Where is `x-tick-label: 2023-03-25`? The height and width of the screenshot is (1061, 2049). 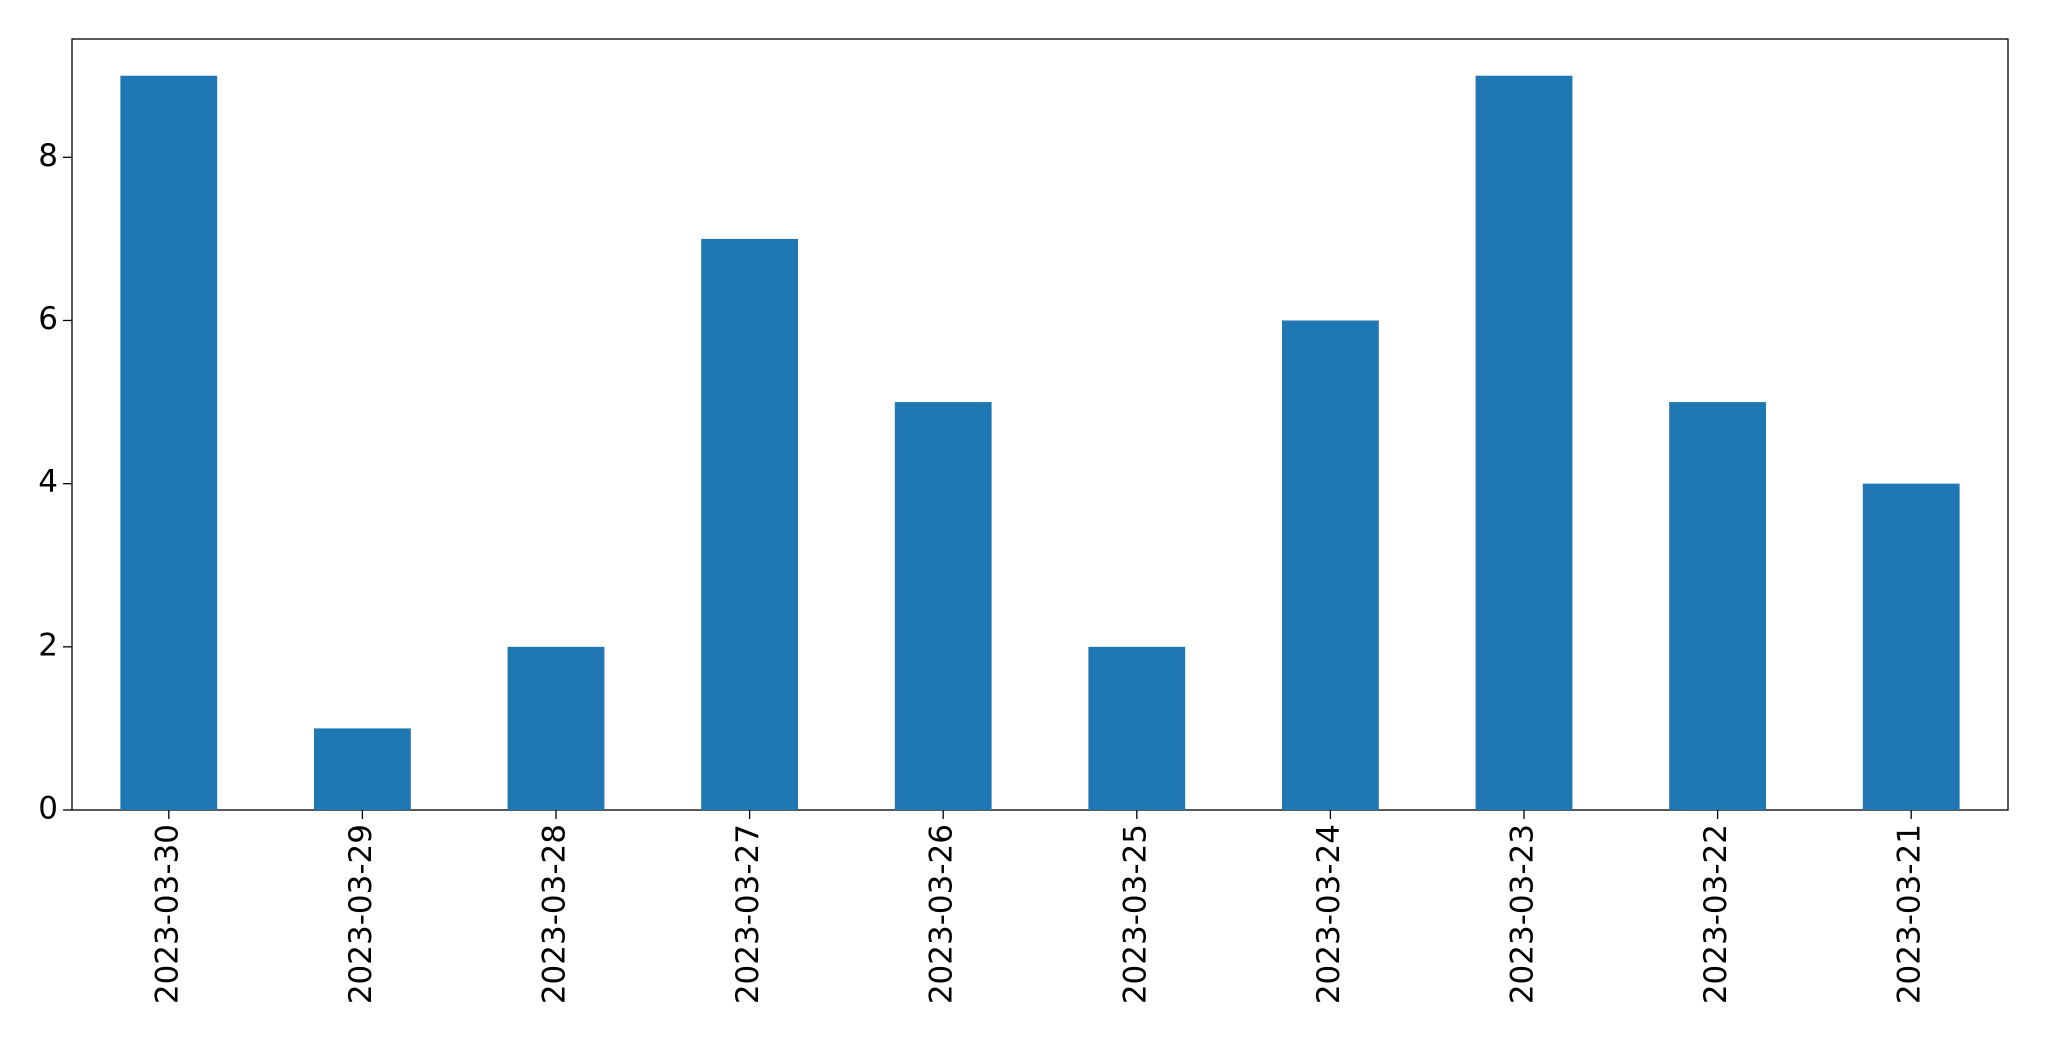 x-tick-label: 2023-03-25 is located at coordinates (1135, 914).